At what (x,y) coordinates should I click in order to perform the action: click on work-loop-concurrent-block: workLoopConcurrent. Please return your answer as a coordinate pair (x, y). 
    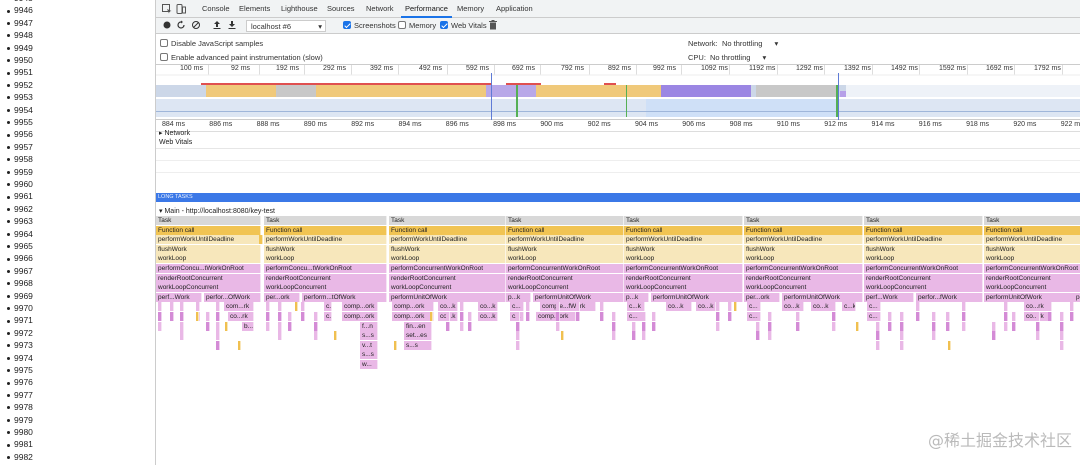
    Looking at the image, I should click on (1032, 288).